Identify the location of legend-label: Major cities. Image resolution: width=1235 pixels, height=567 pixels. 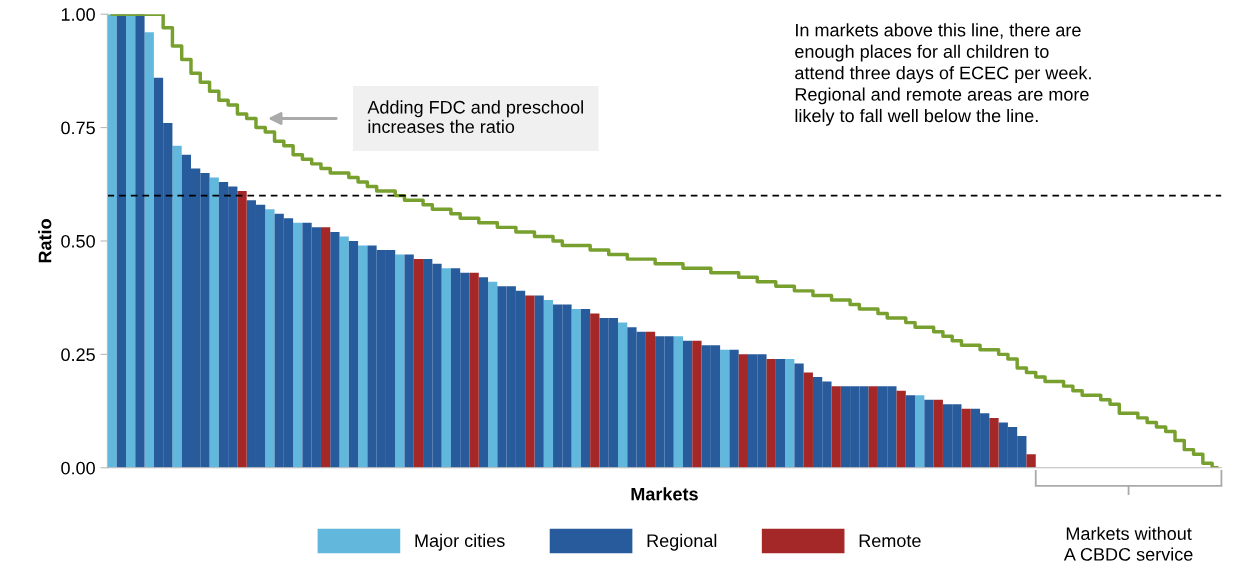
(460, 542).